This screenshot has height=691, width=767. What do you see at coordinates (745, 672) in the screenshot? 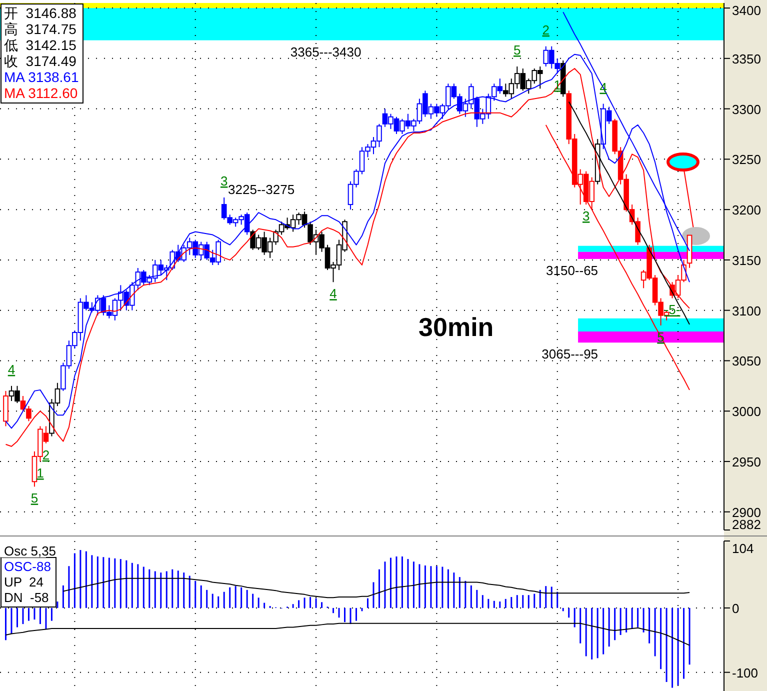
I see `y-tick-label: -100` at bounding box center [745, 672].